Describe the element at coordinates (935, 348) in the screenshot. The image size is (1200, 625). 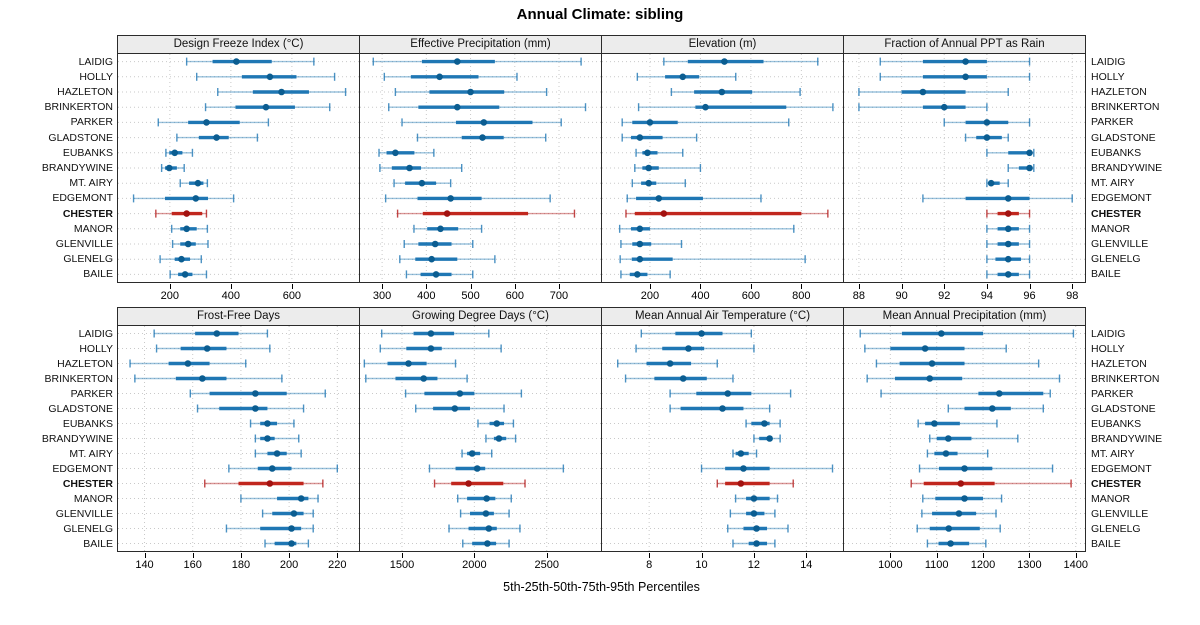
I see `percentile-row-holly` at that location.